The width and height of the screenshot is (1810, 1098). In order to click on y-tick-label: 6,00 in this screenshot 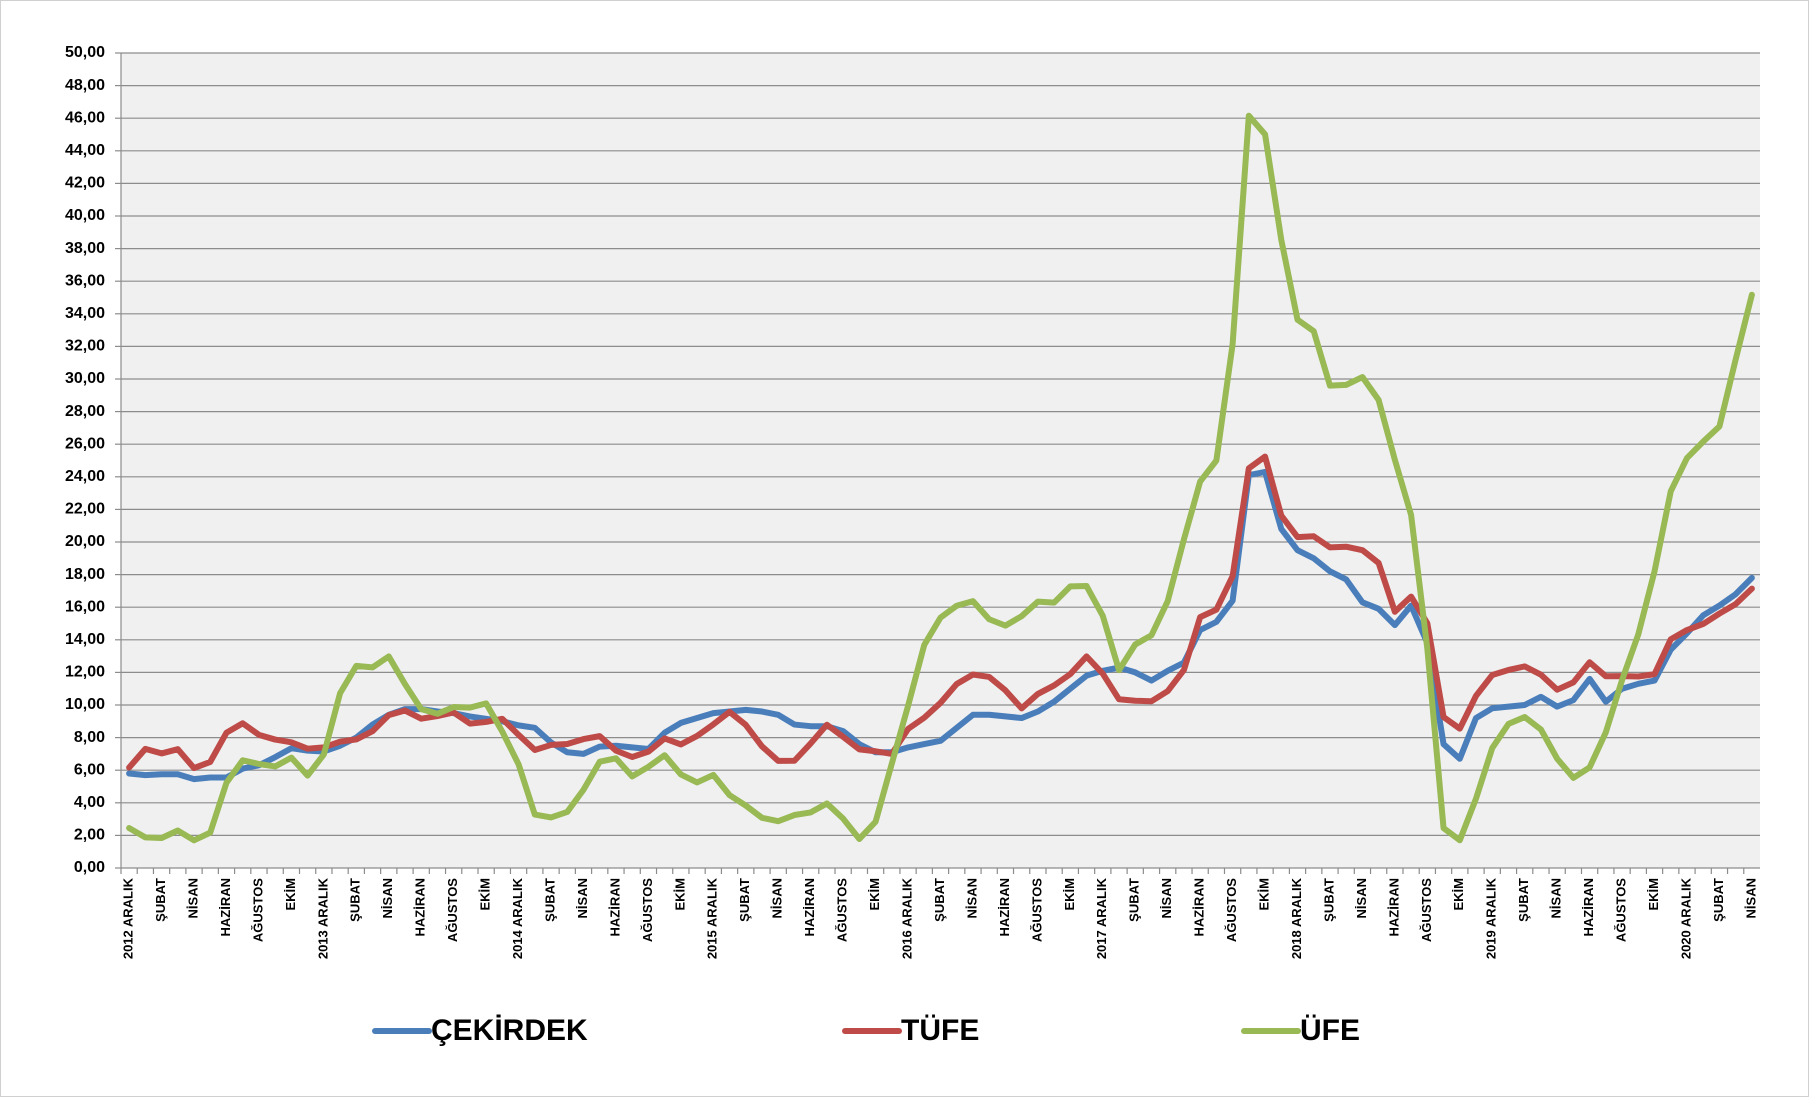, I will do `click(89, 769)`.